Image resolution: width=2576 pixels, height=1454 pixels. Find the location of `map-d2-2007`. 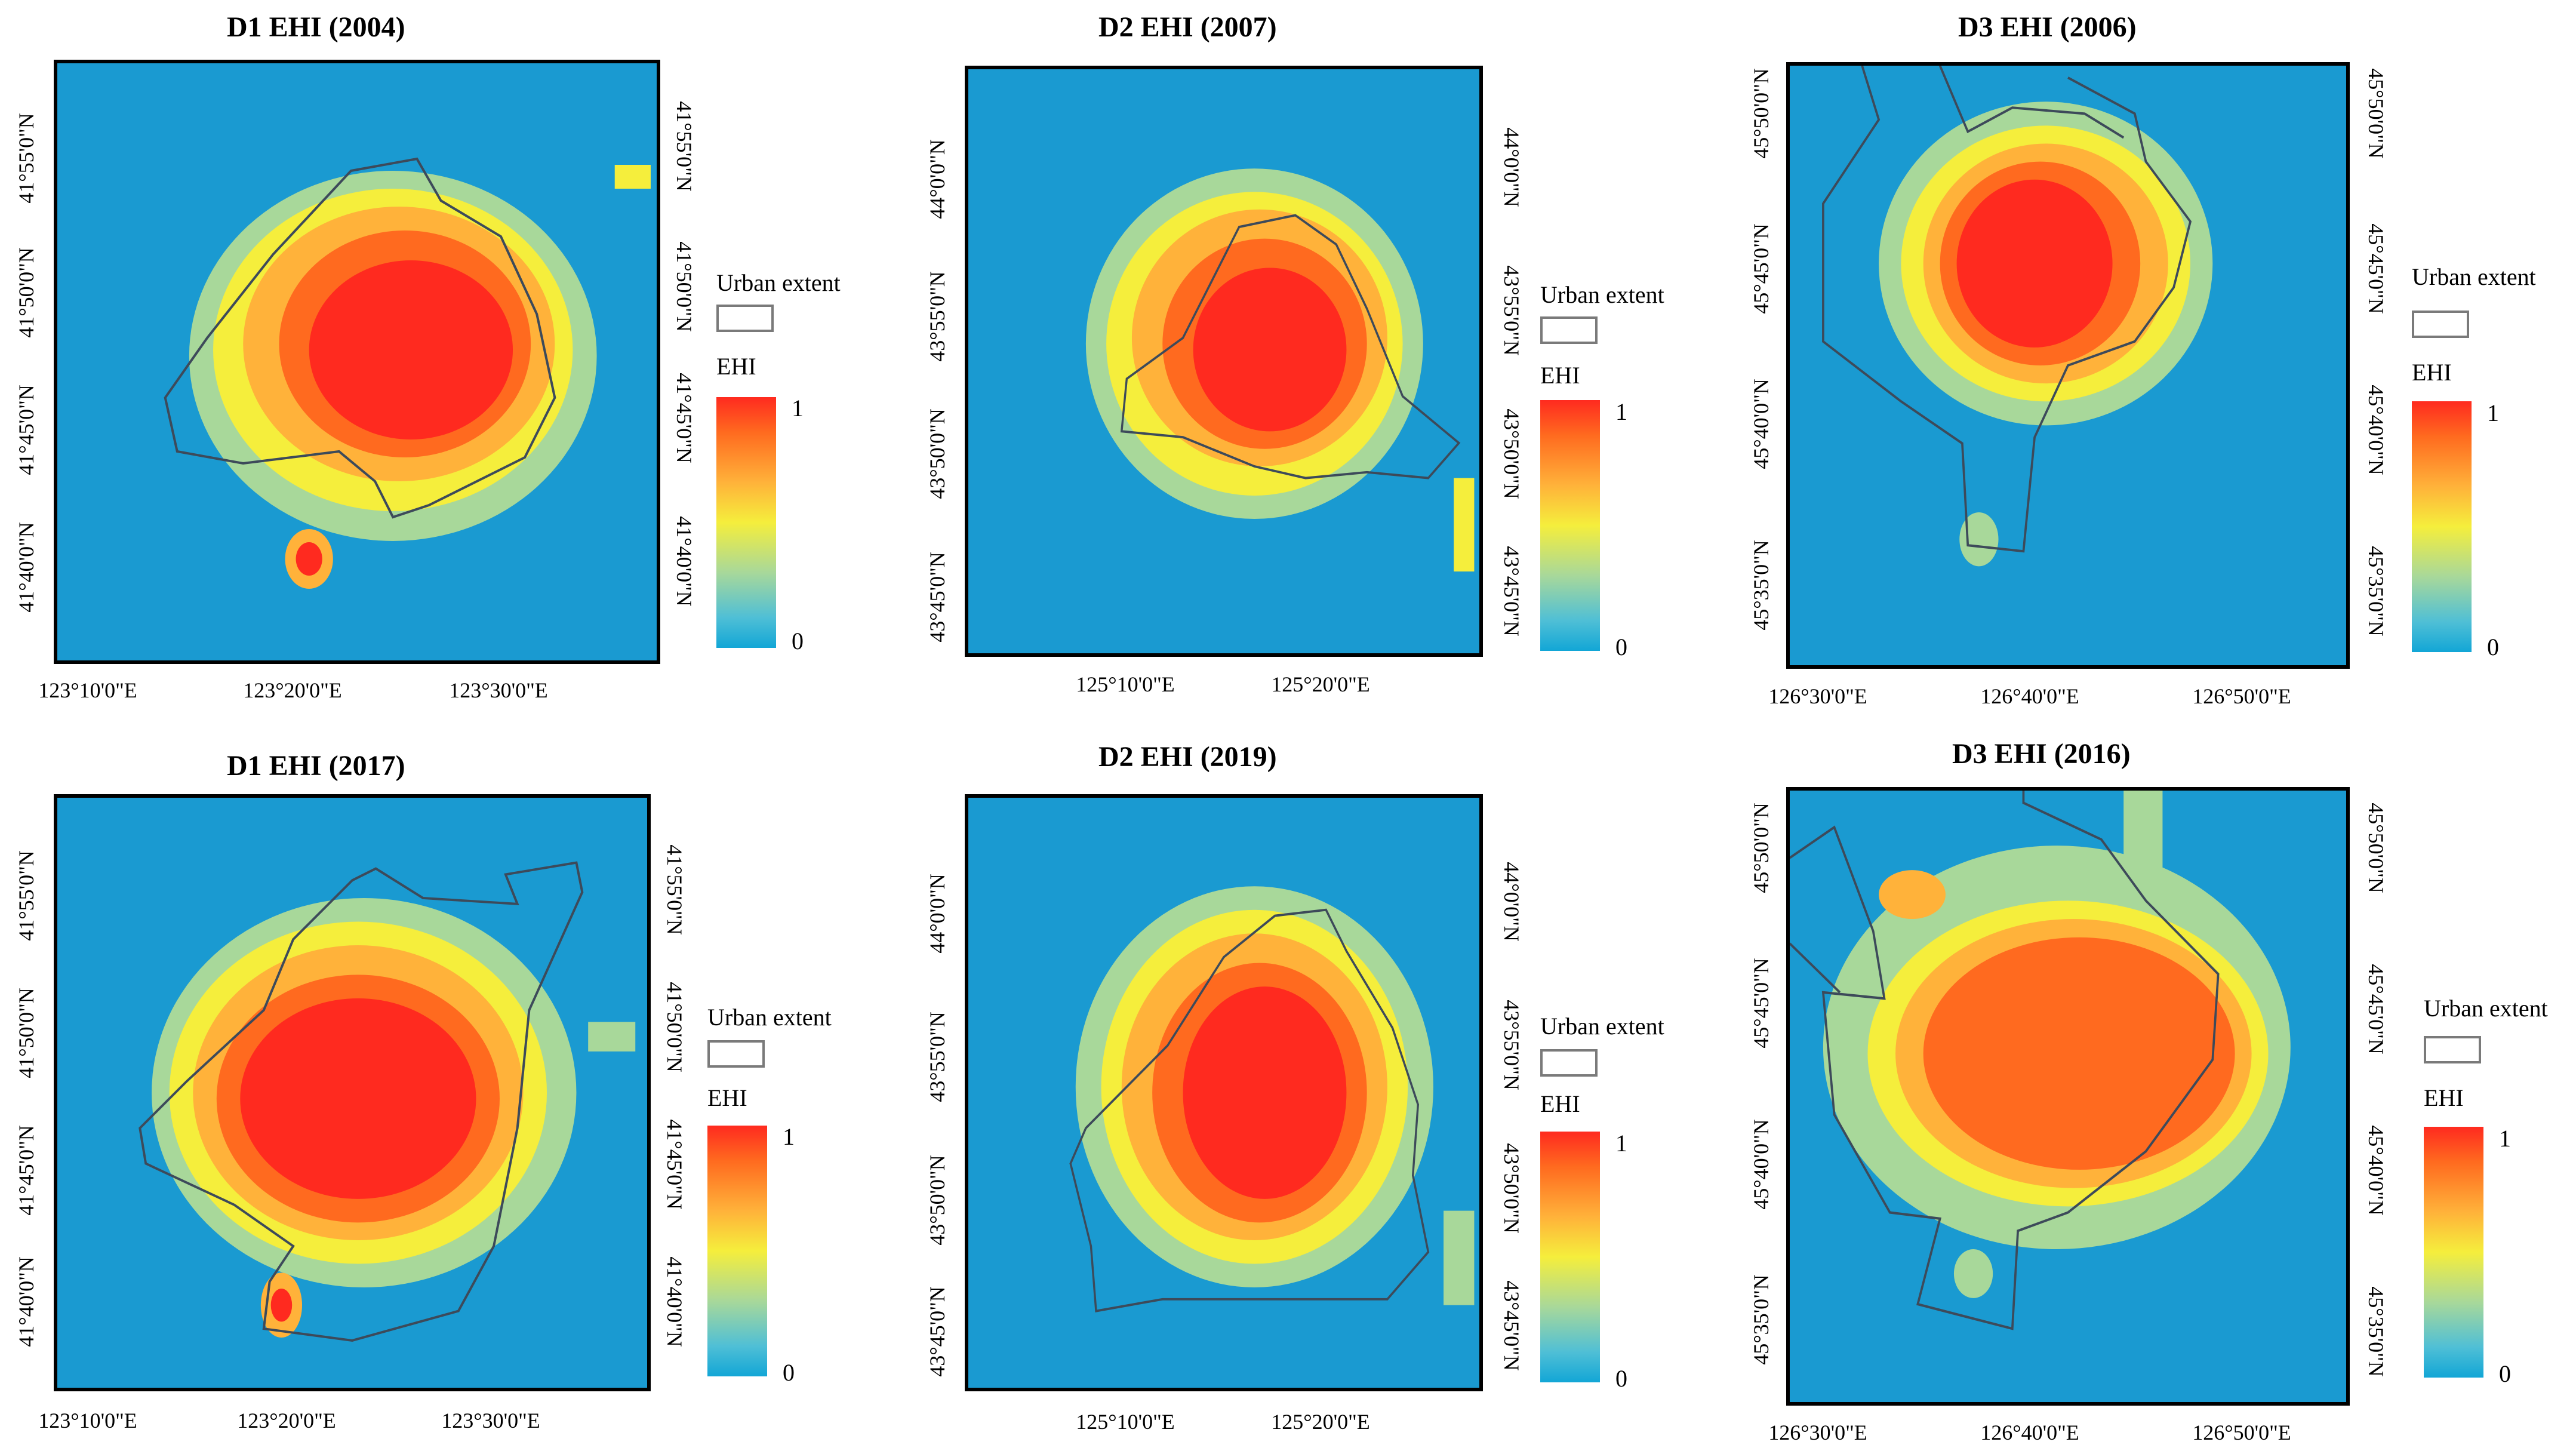

map-d2-2007 is located at coordinates (1224, 361).